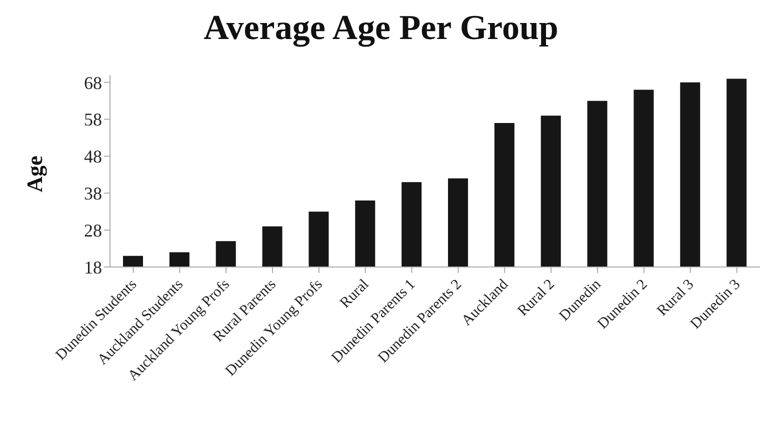 The image size is (762, 443). I want to click on y-tick-label: 38, so click(93, 194).